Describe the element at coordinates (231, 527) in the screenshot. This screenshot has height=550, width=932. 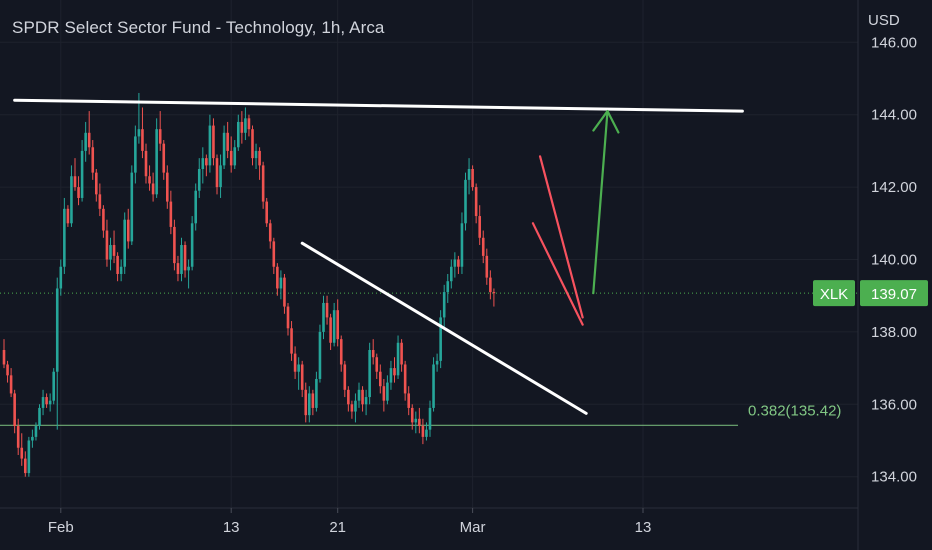
I see `time-tick-label: 13` at that location.